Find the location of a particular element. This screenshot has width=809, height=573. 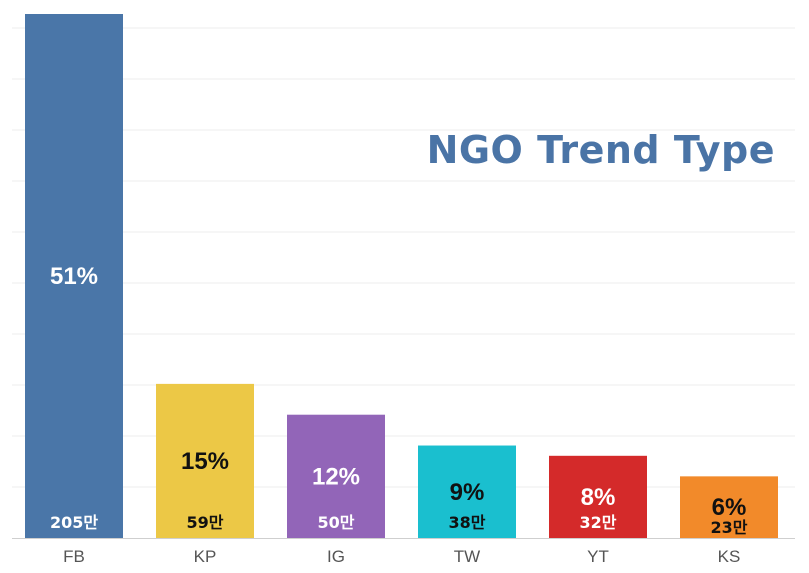

bar-tw is located at coordinates (467, 491).